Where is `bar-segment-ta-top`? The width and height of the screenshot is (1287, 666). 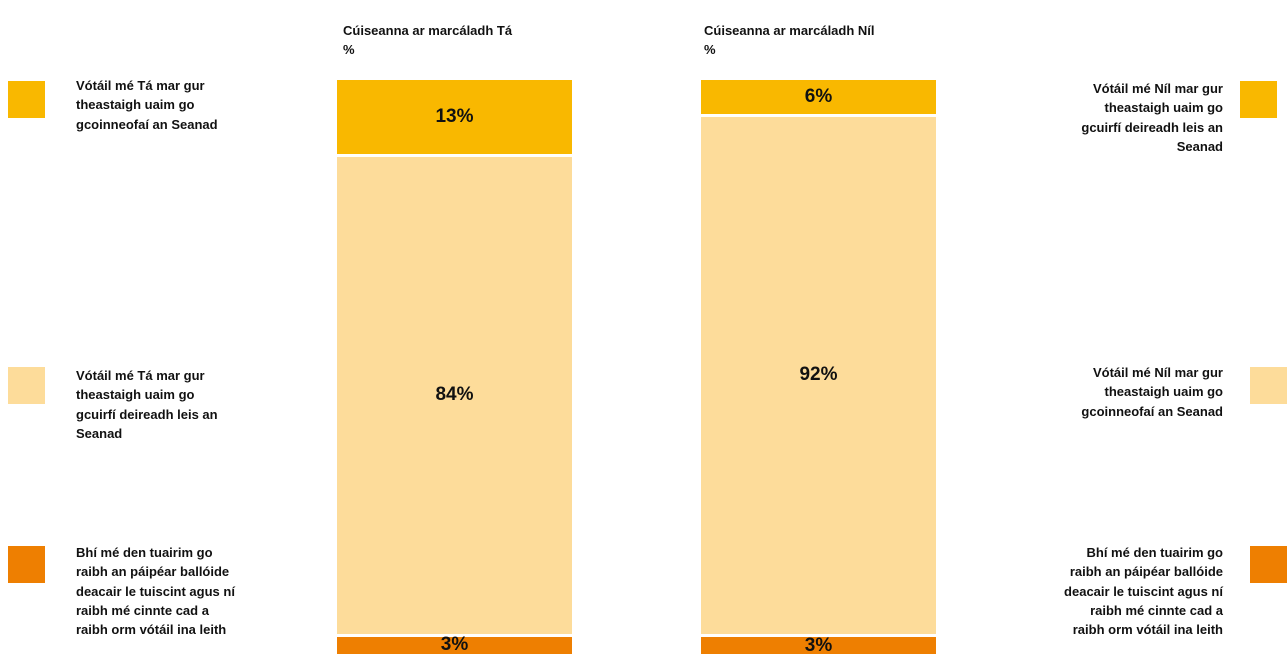 bar-segment-ta-top is located at coordinates (454, 117).